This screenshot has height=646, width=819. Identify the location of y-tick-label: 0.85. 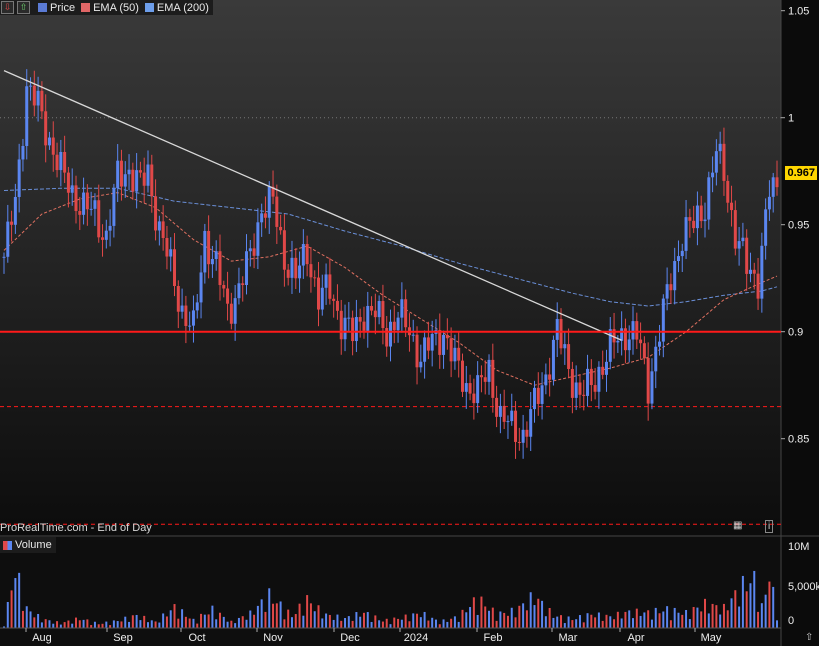
(798, 440).